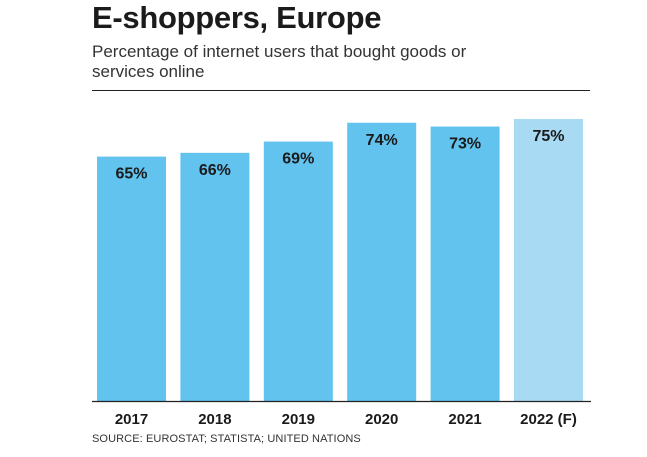 The height and width of the screenshot is (457, 647). Describe the element at coordinates (465, 264) in the screenshot. I see `bar-2021` at that location.